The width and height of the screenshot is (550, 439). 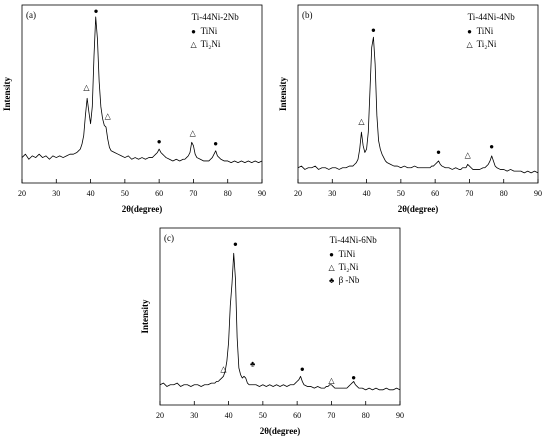 What do you see at coordinates (307, 15) in the screenshot?
I see `panel-label: (b)` at bounding box center [307, 15].